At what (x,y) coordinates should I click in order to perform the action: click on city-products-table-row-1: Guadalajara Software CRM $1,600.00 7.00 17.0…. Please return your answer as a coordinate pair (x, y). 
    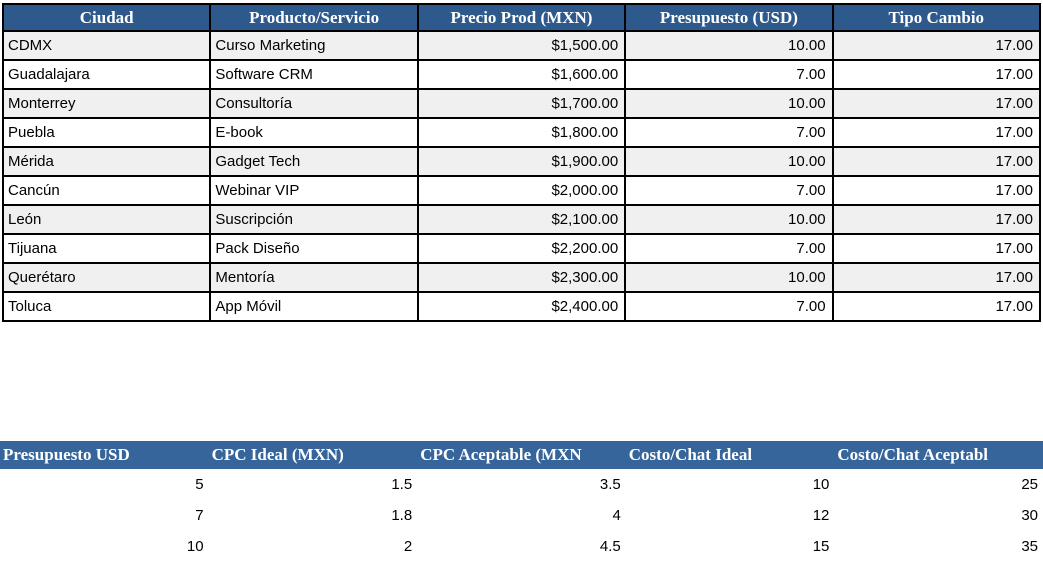
    Looking at the image, I should click on (521, 74).